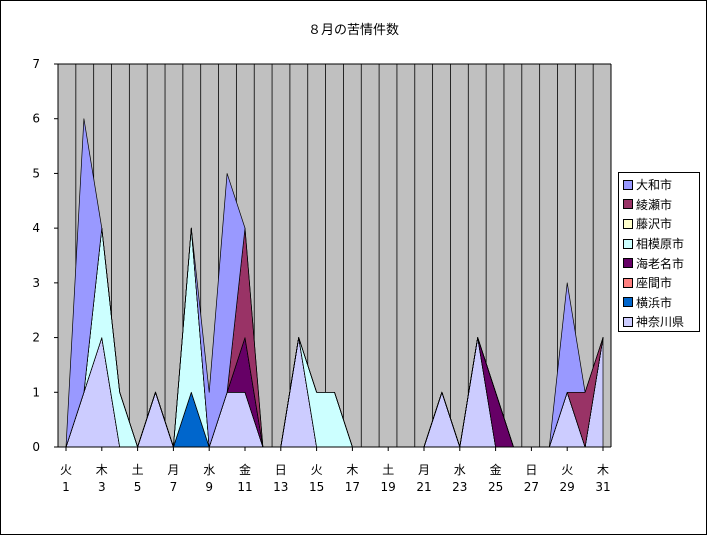  I want to click on y-tick-label: 6, so click(36, 119).